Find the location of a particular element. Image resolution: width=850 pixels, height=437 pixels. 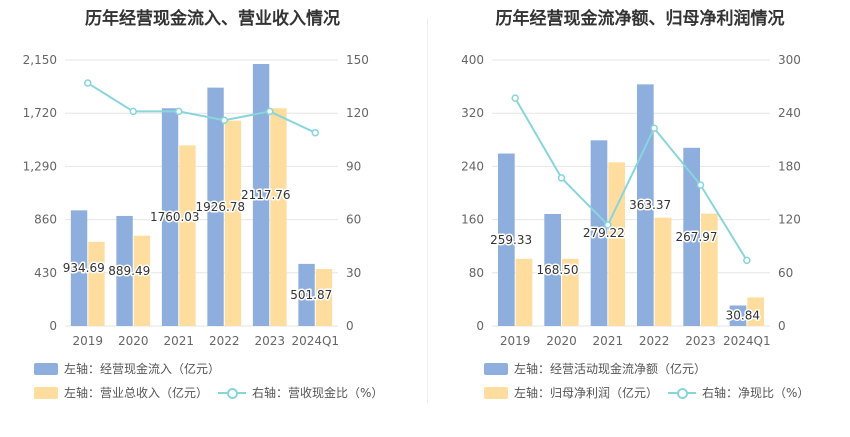

right-axis-tick-label: 90 is located at coordinates (353, 166).